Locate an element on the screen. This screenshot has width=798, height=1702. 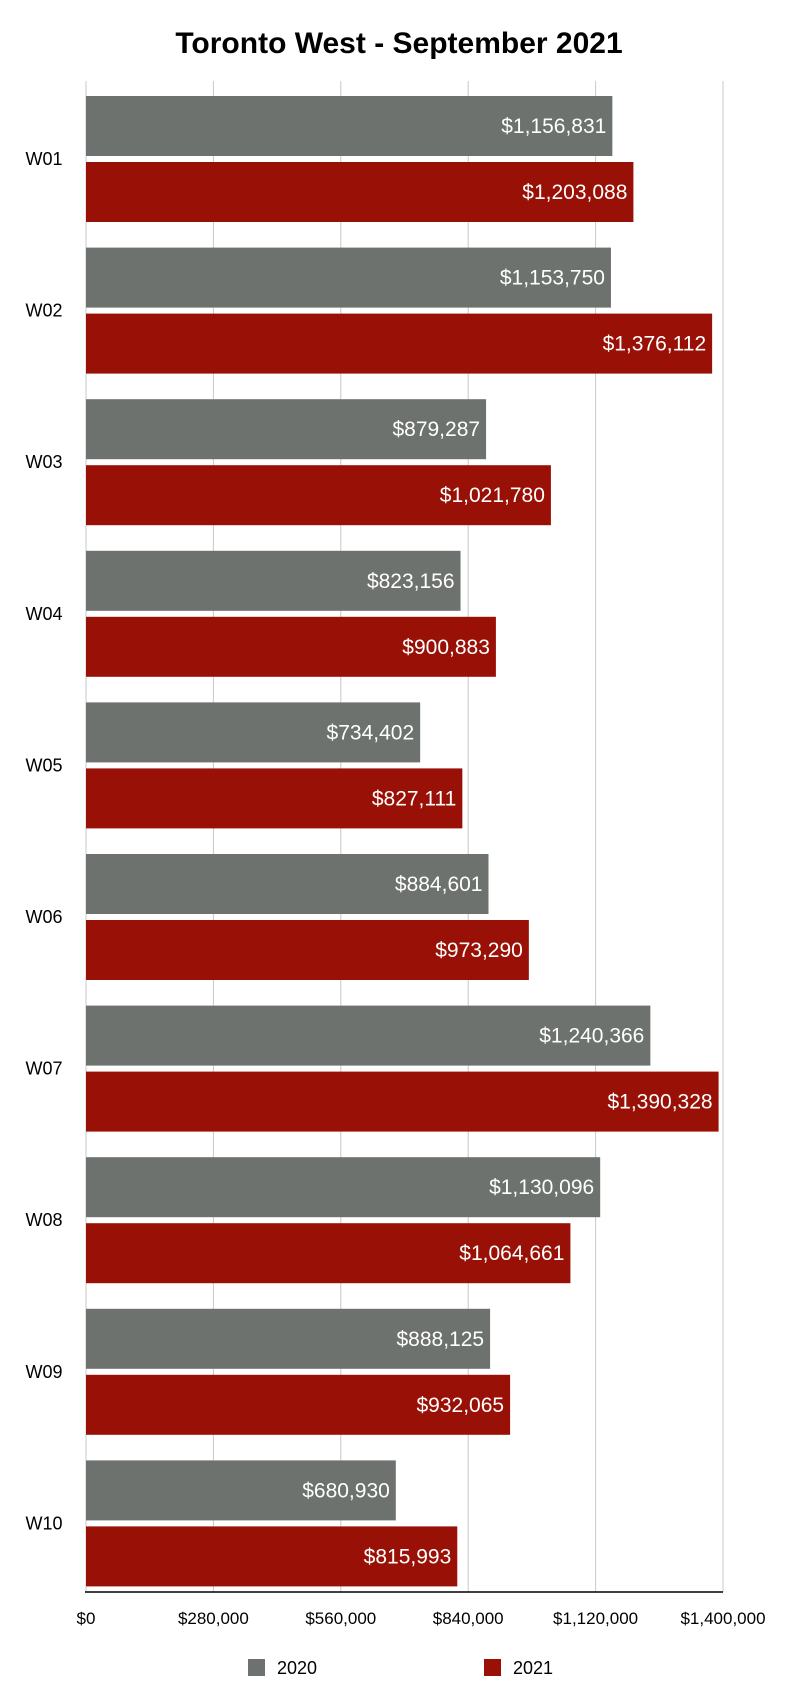
bar-value-label: $815,993 is located at coordinates (408, 1556).